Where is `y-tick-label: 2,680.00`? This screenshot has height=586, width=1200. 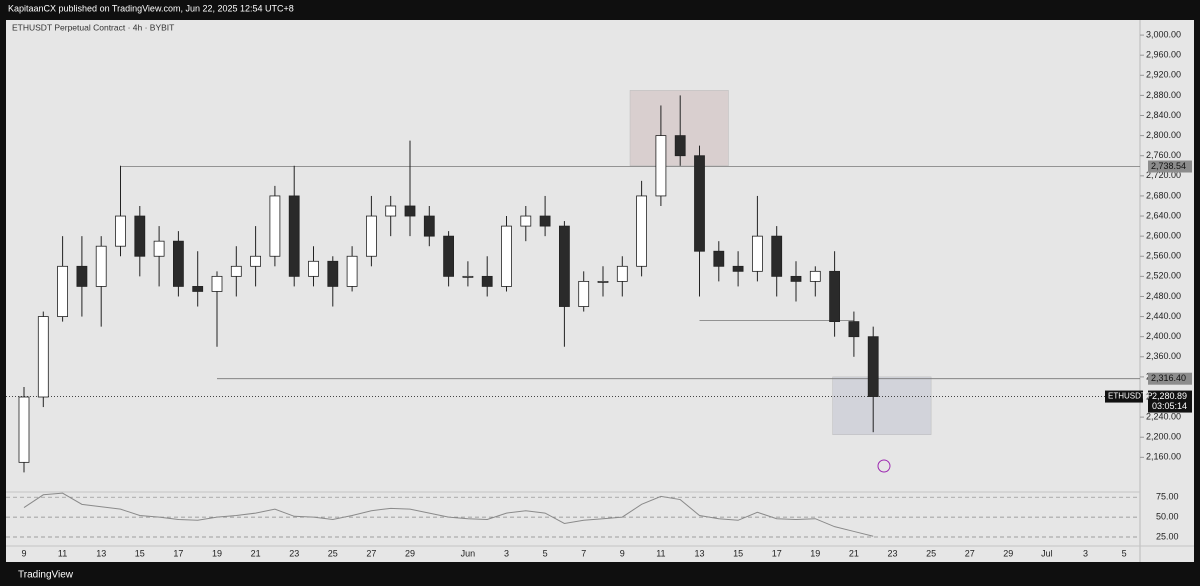 y-tick-label: 2,680.00 is located at coordinates (1163, 195).